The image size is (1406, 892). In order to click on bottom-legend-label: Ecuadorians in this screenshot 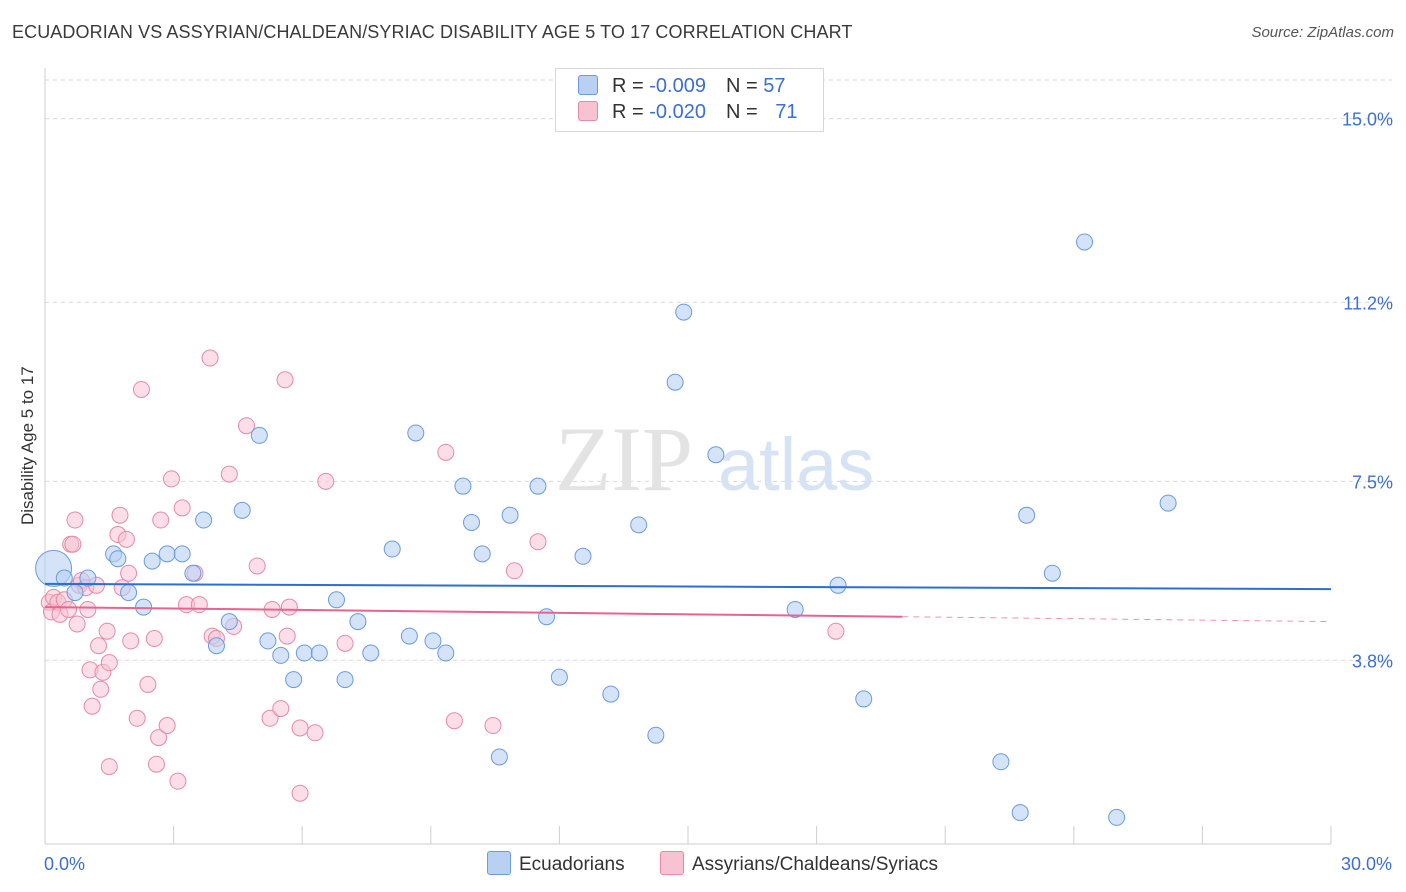, I will do `click(572, 864)`.